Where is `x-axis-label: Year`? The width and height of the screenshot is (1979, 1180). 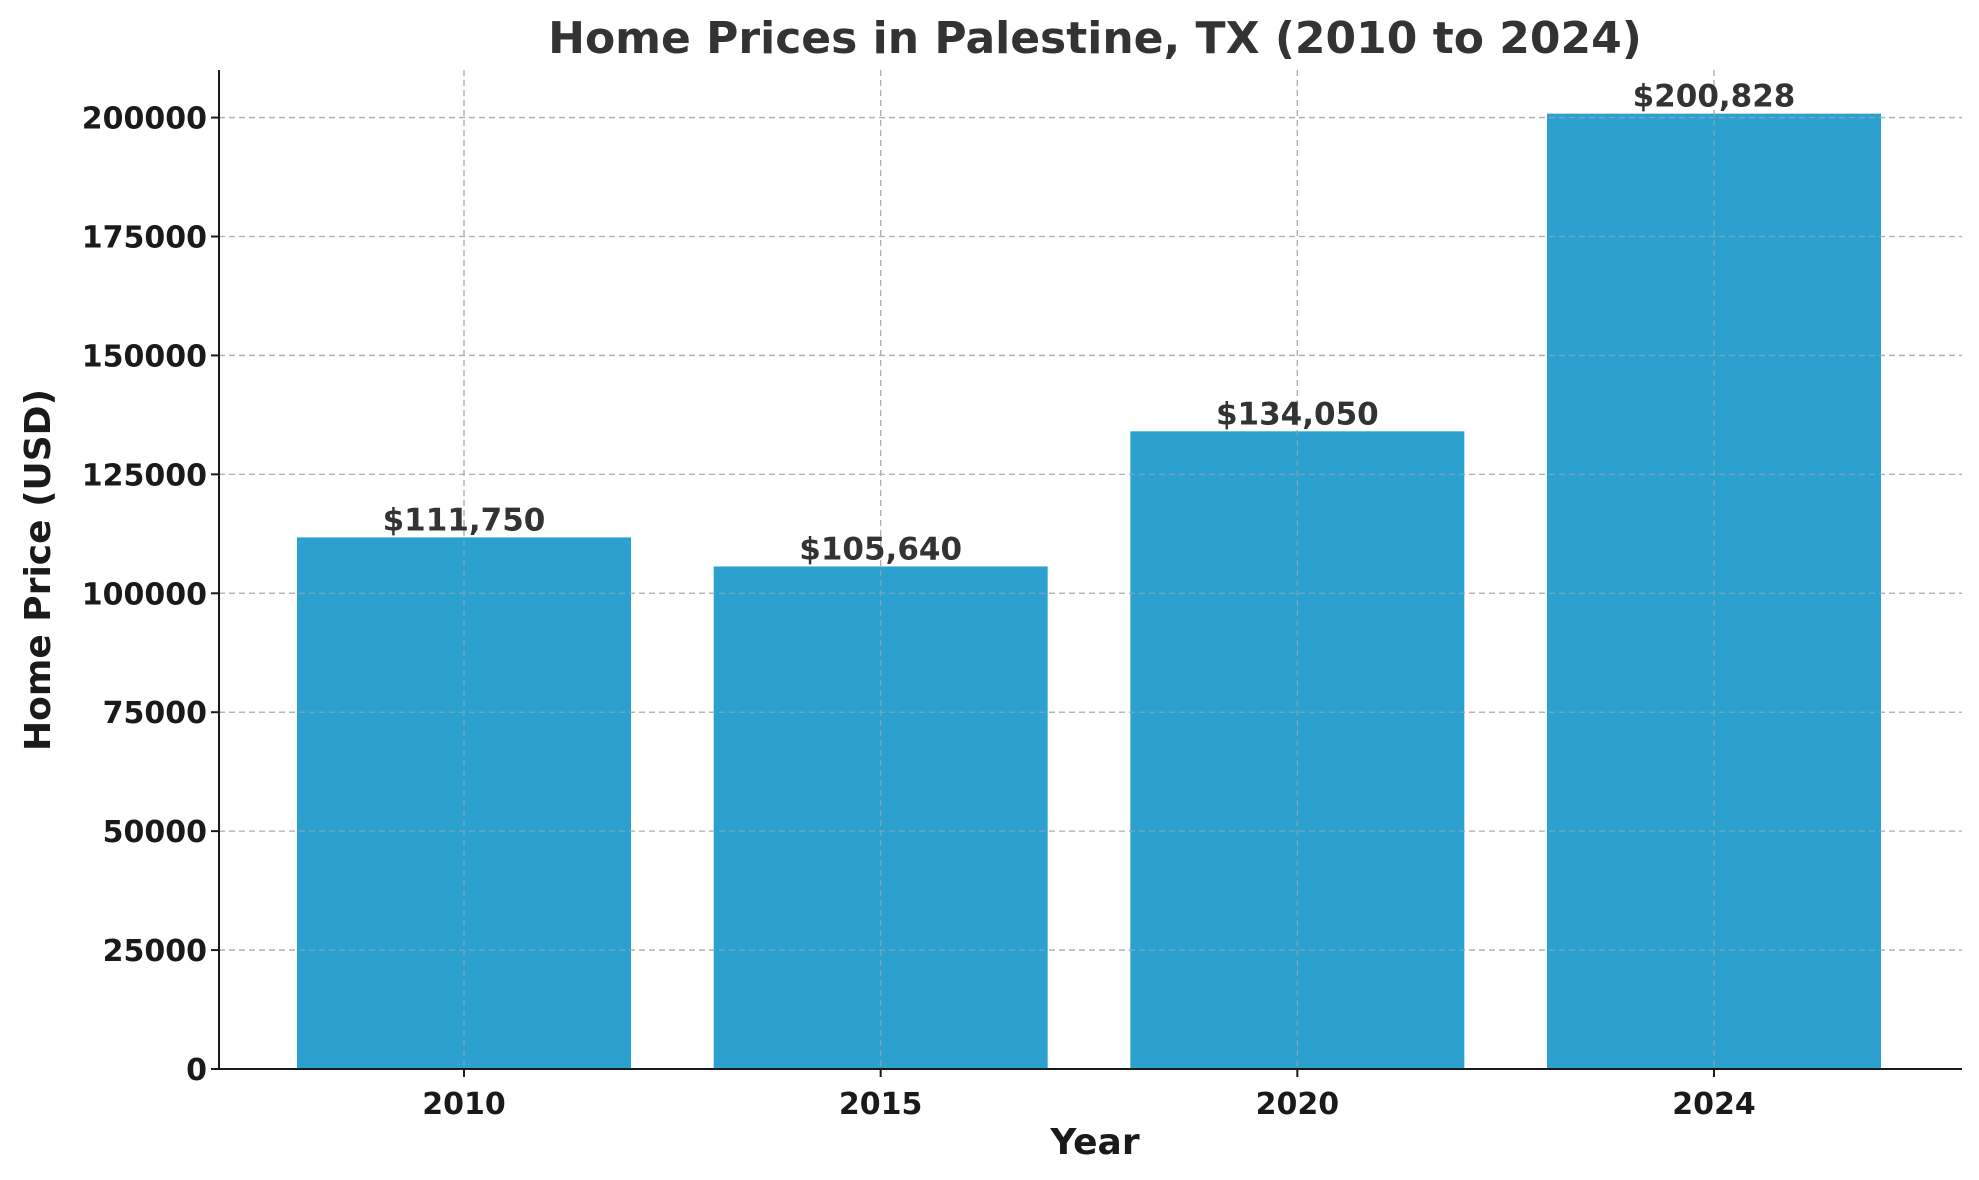
x-axis-label: Year is located at coordinates (1094, 1142).